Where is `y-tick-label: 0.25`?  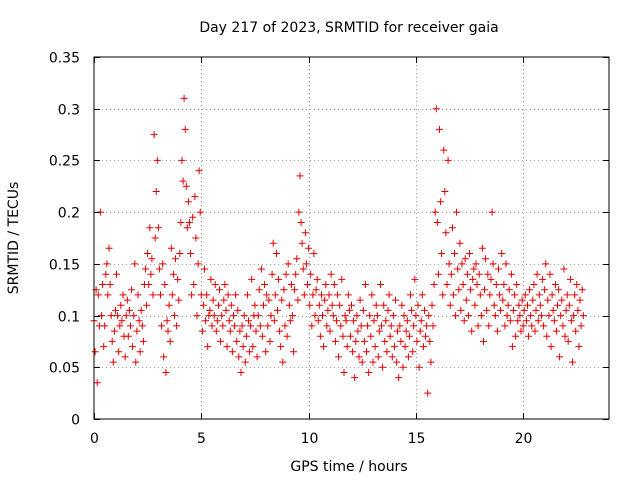 y-tick-label: 0.25 is located at coordinates (64, 162).